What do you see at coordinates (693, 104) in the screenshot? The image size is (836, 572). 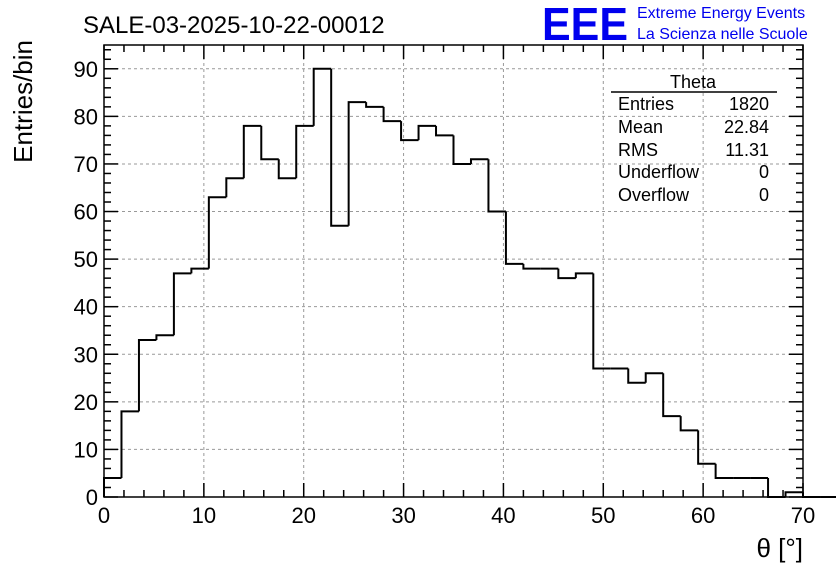 I see `stats-row: Entries 1820` at bounding box center [693, 104].